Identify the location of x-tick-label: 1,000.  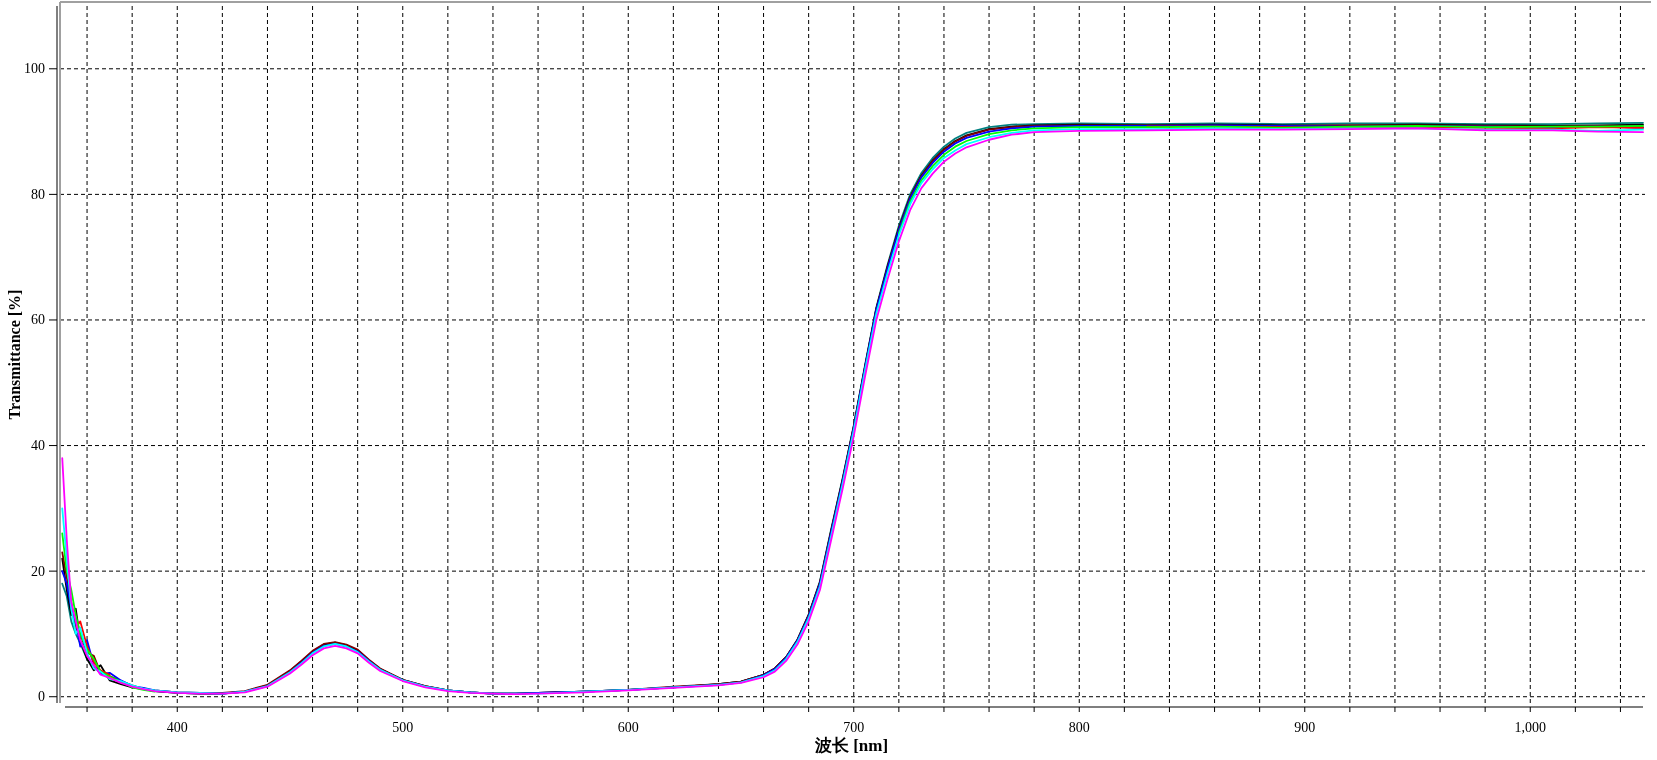
(1530, 727).